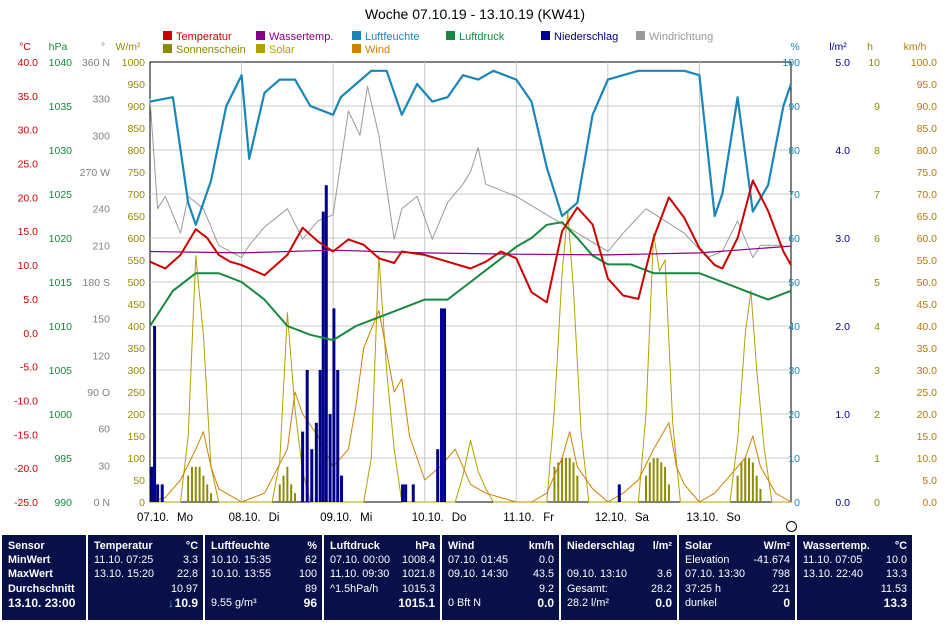 Image resolution: width=950 pixels, height=625 pixels. I want to click on legend-label: Sonnenschein, so click(211, 50).